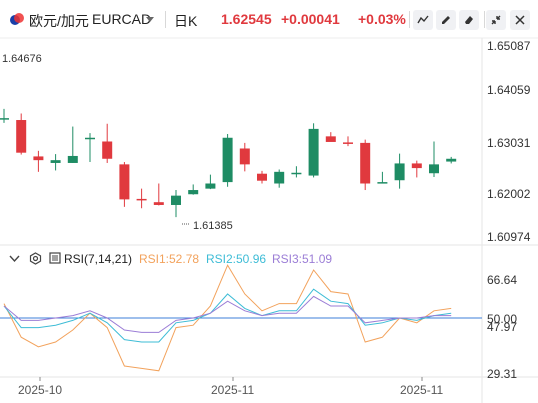 The width and height of the screenshot is (538, 403). What do you see at coordinates (231, 379) in the screenshot?
I see `x-axis-ticks` at bounding box center [231, 379].